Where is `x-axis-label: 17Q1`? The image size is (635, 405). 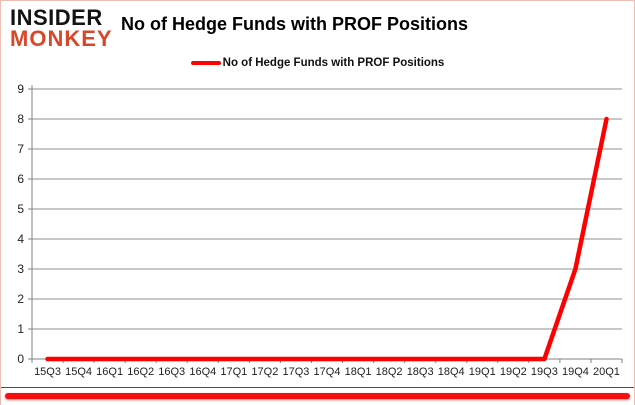
x-axis-label: 17Q1 is located at coordinates (233, 372).